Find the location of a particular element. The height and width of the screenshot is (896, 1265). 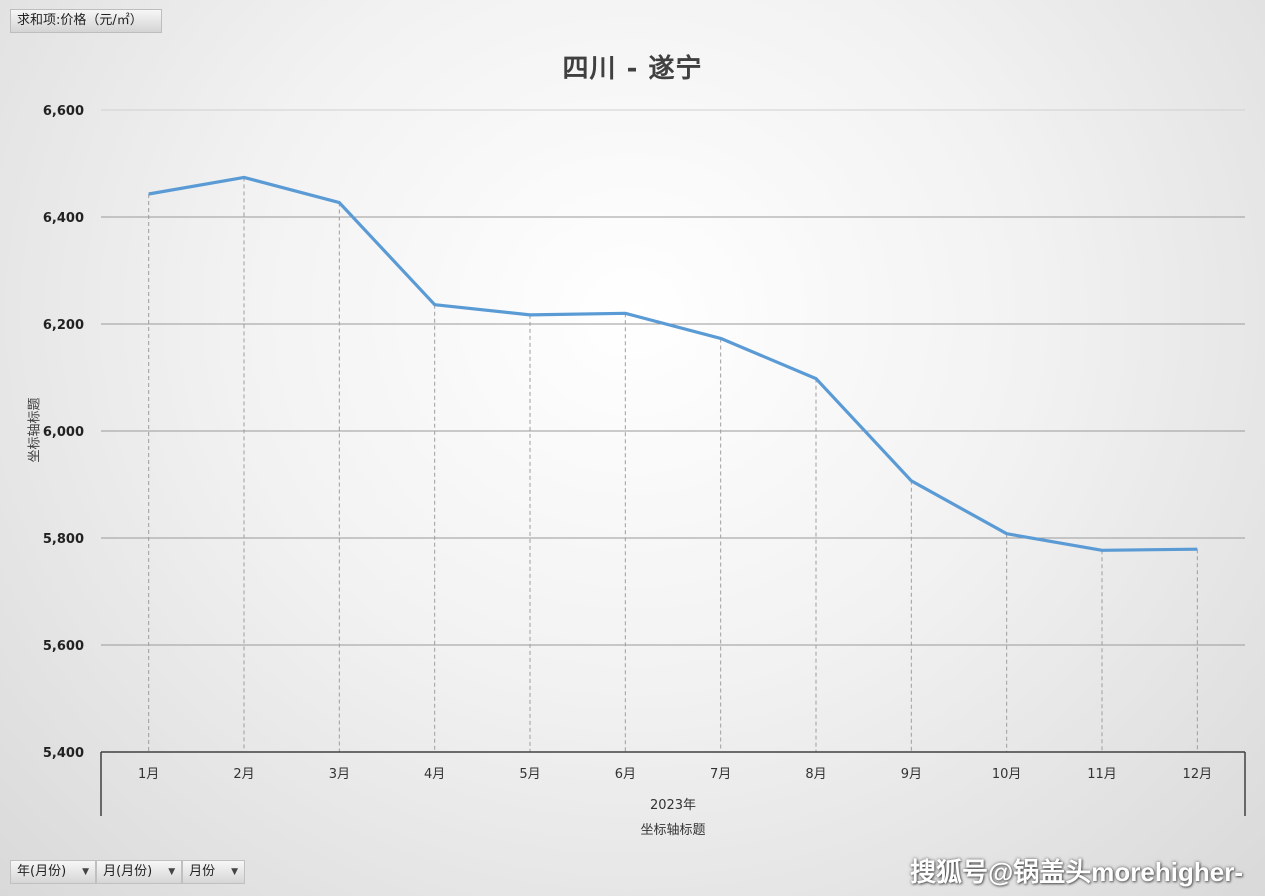

y-axis-ticks: 5,400 5,600 5,800 6,000 6,200 6,400 6,600 is located at coordinates (63, 432).